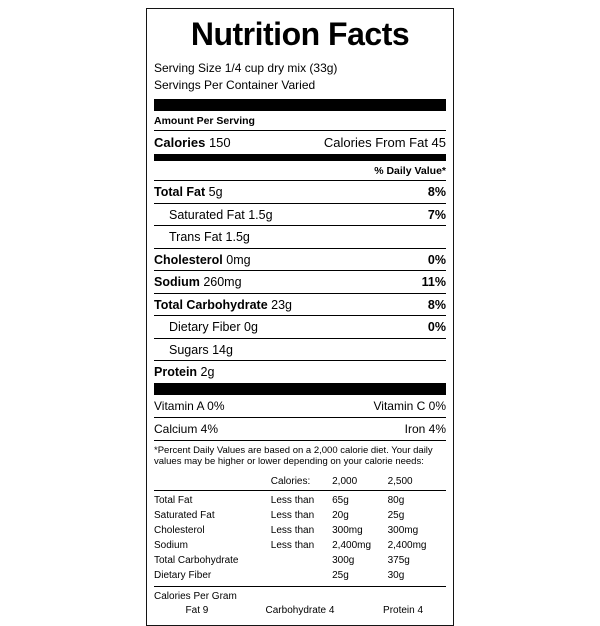  I want to click on dv-table-header-calories: Calories:, so click(290, 481).